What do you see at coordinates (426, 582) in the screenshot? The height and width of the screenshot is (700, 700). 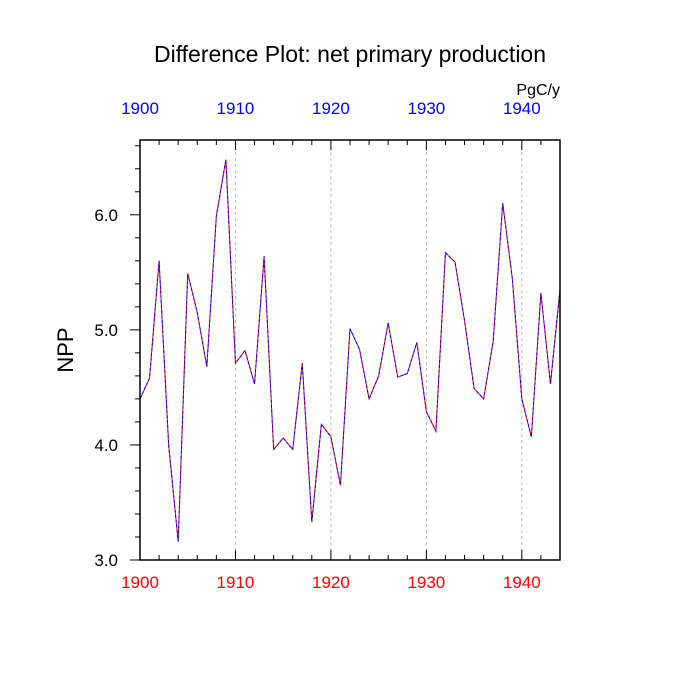 I see `x-tick-label-bottom: 1930` at bounding box center [426, 582].